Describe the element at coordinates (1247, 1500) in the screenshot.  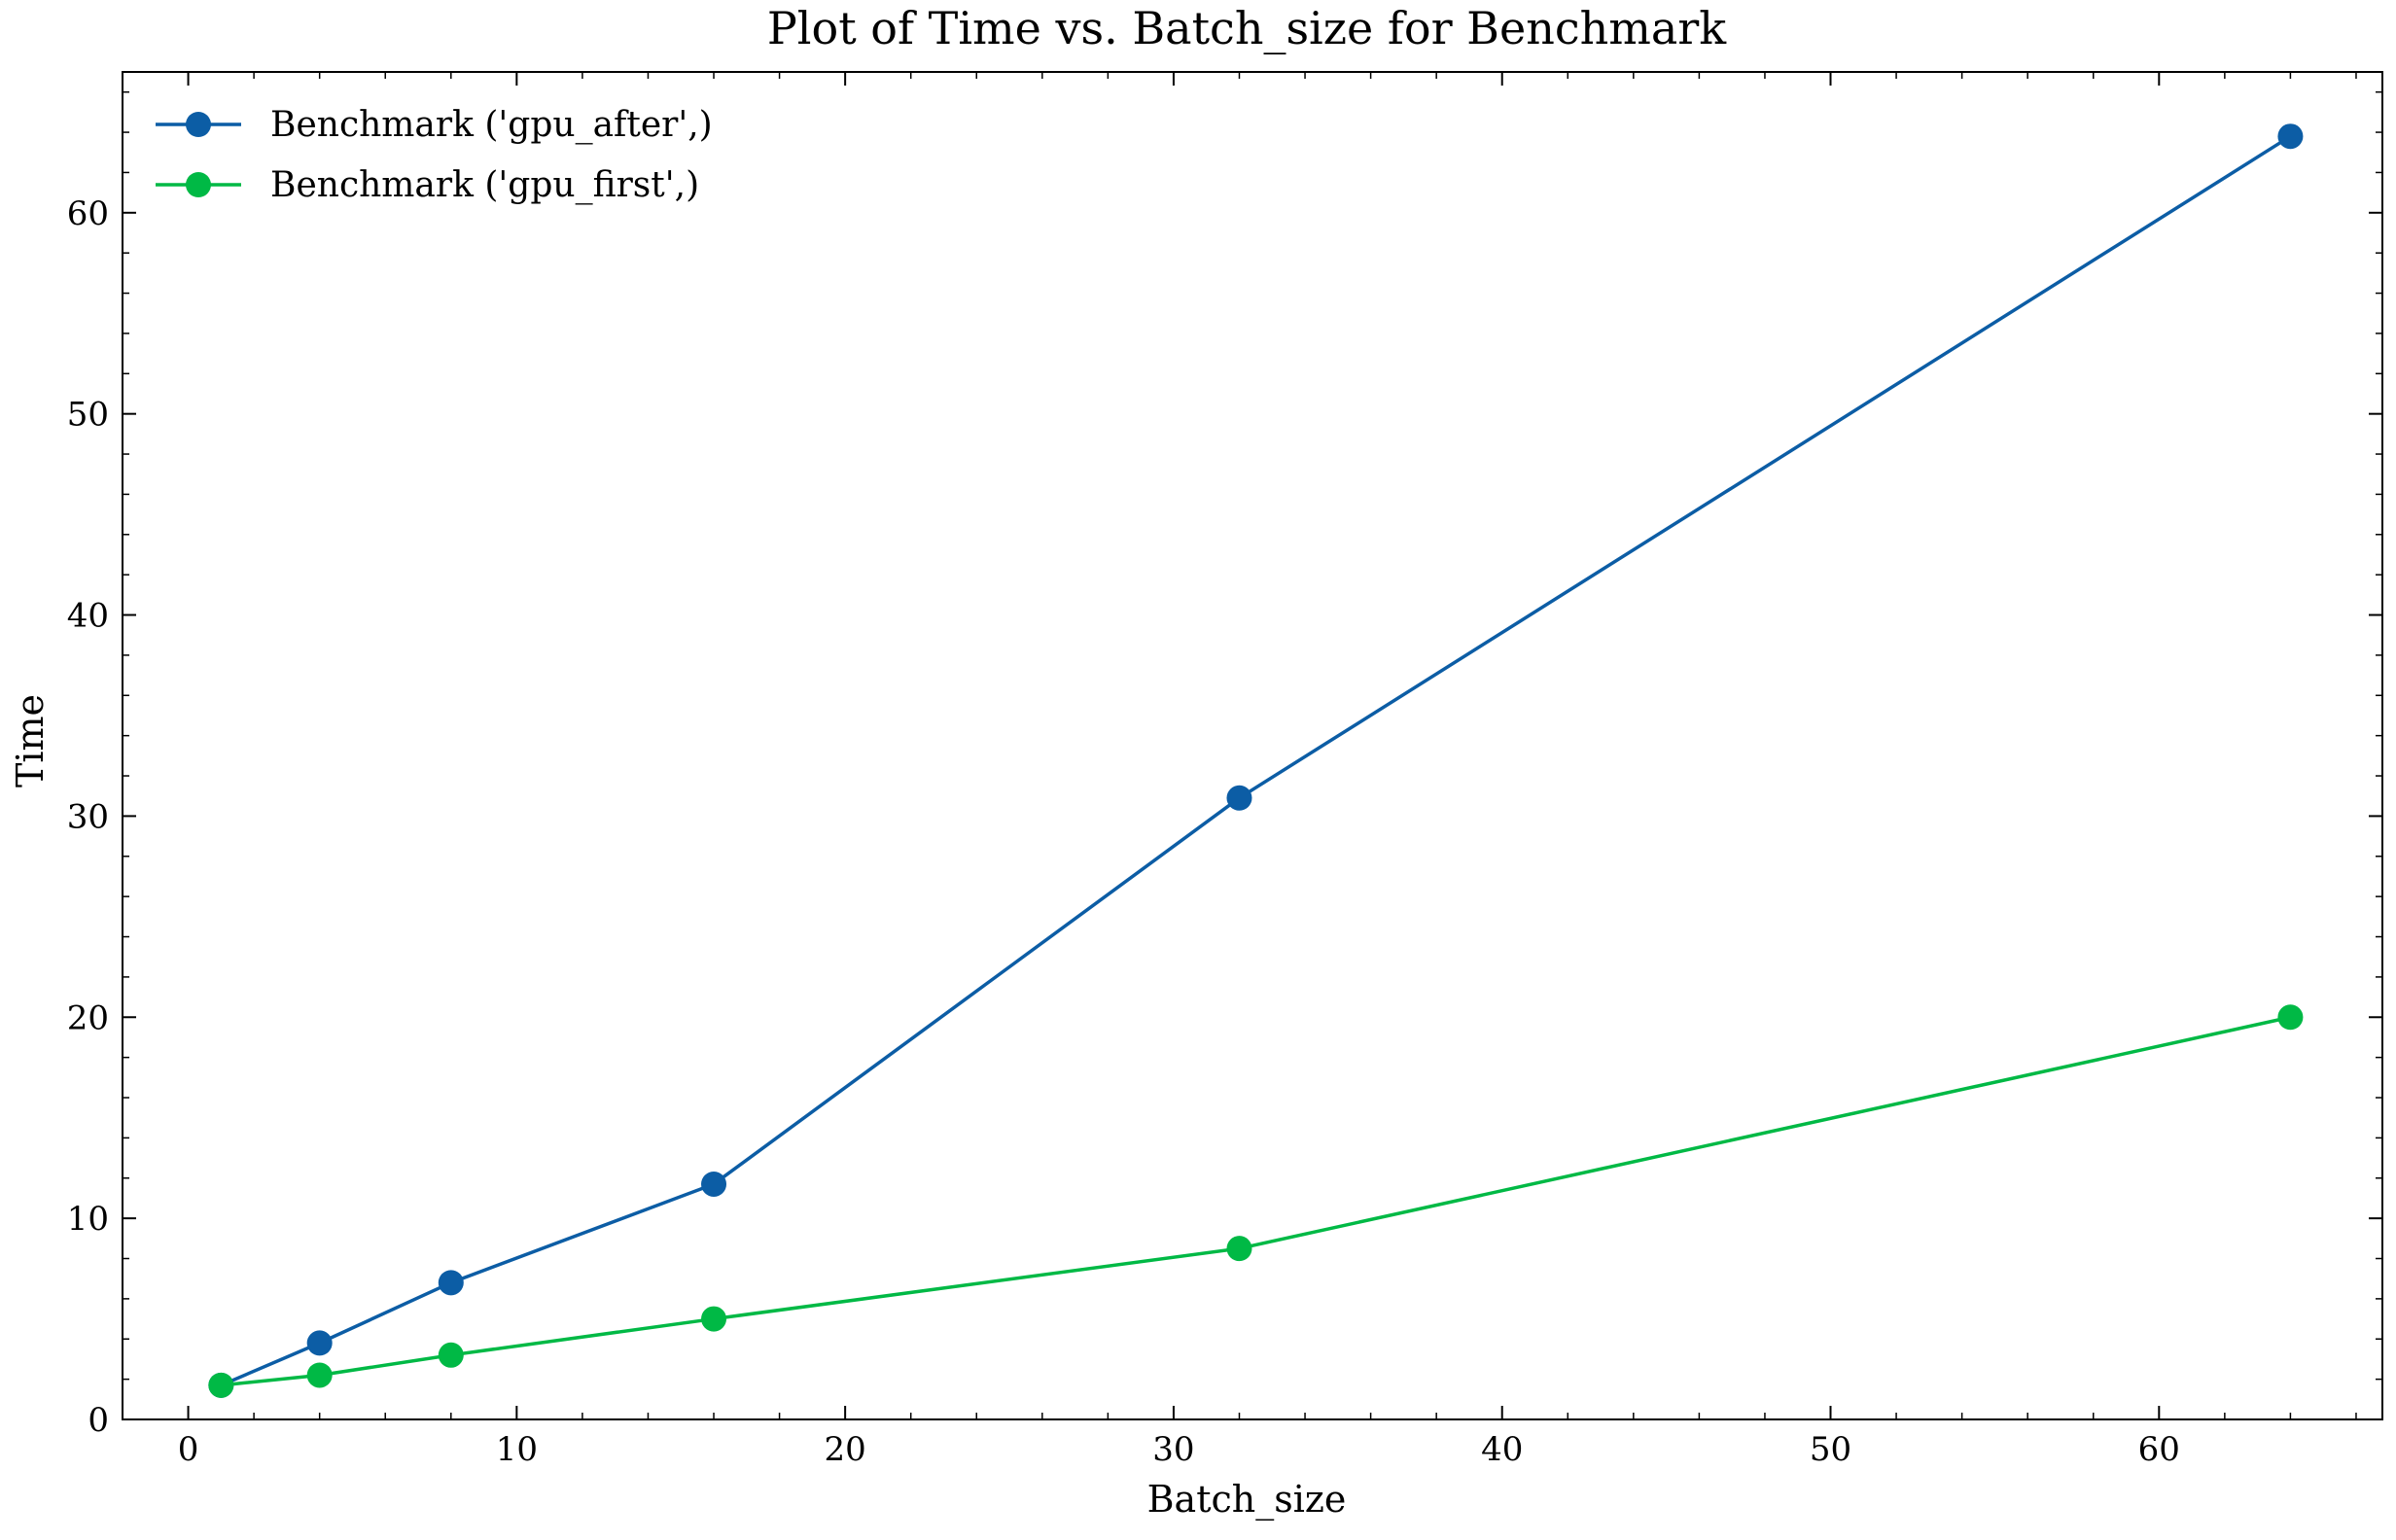
I see `x-axis-label: Batch_size` at that location.